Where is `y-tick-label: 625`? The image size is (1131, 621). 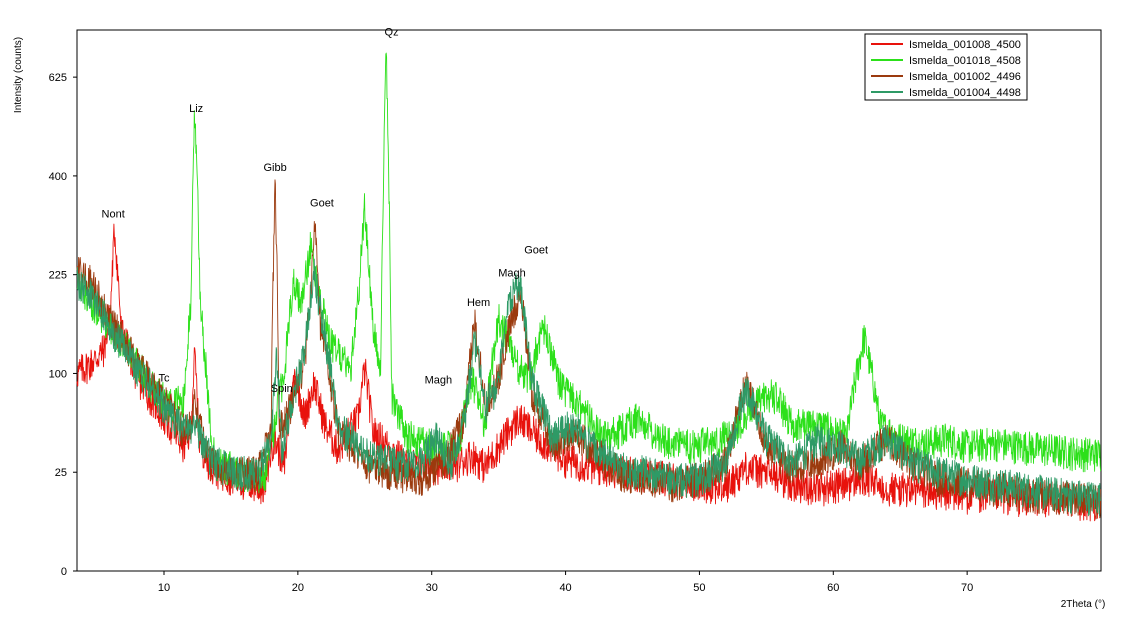
y-tick-label: 625 is located at coordinates (58, 78).